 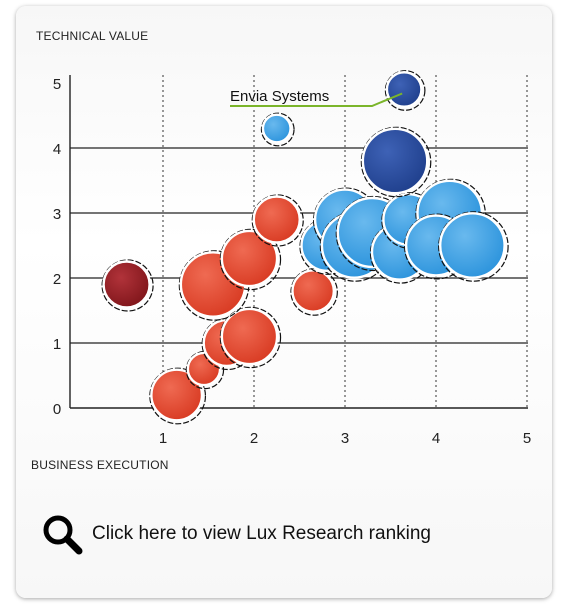 What do you see at coordinates (57, 344) in the screenshot?
I see `y-tick-label: 1` at bounding box center [57, 344].